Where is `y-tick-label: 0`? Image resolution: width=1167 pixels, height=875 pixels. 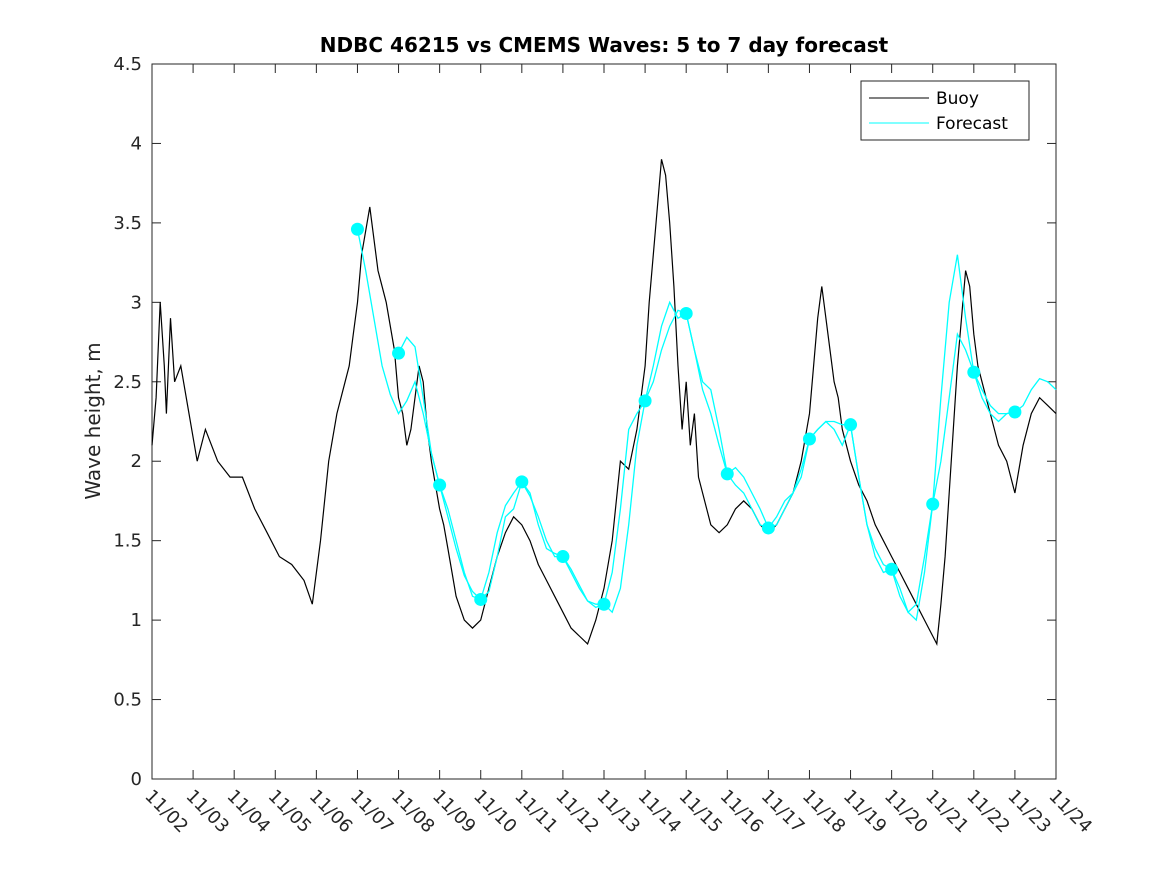 y-tick-label: 0 is located at coordinates (136, 779).